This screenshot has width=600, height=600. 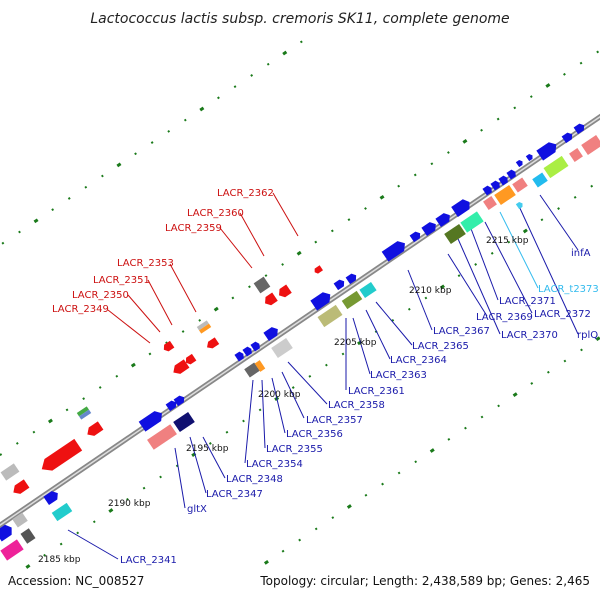 What do you see at coordinates (355, 343) in the screenshot?
I see `tick-label: 2205 kbp` at bounding box center [355, 343].